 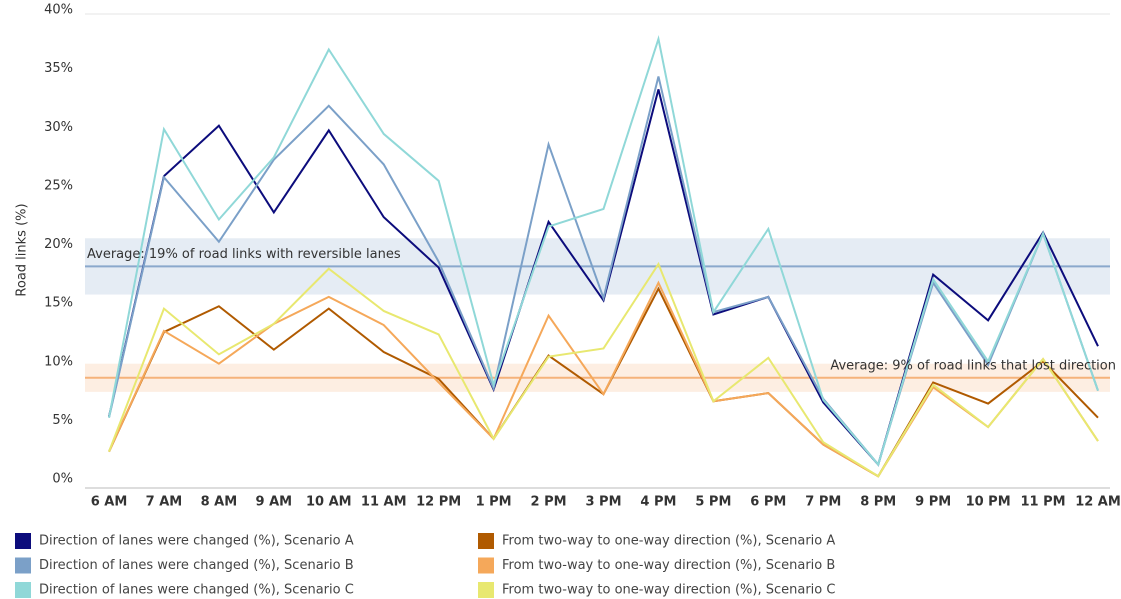 I want to click on x-tick-label: 9 AM, so click(x=274, y=502).